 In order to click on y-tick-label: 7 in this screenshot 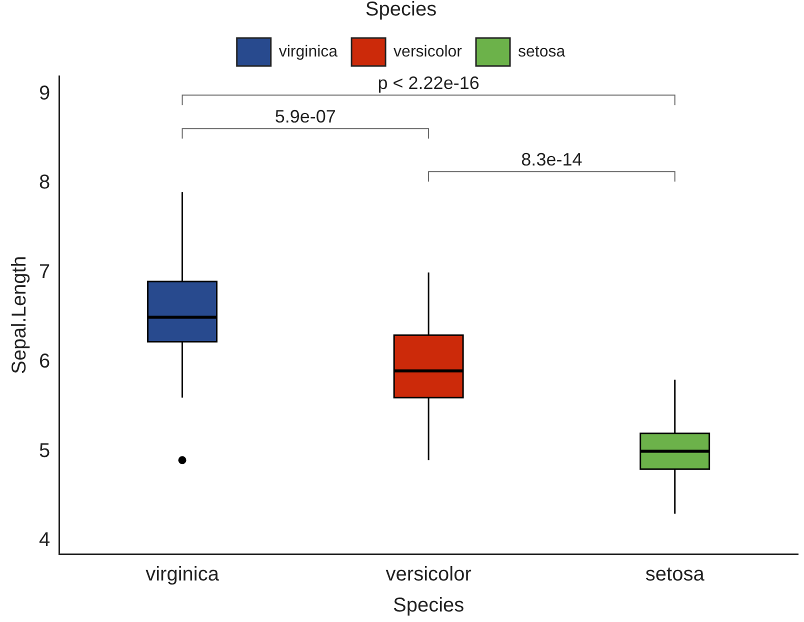, I will do `click(44, 272)`.